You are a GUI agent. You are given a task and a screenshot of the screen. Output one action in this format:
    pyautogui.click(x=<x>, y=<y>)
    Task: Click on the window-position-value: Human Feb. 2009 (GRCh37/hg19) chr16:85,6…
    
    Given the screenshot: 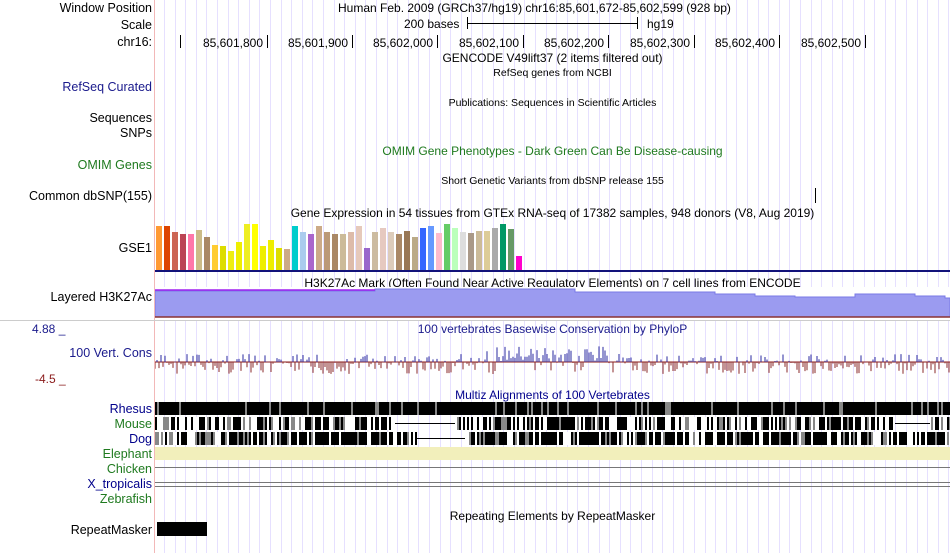 What is the action you would take?
    pyautogui.click(x=534, y=8)
    